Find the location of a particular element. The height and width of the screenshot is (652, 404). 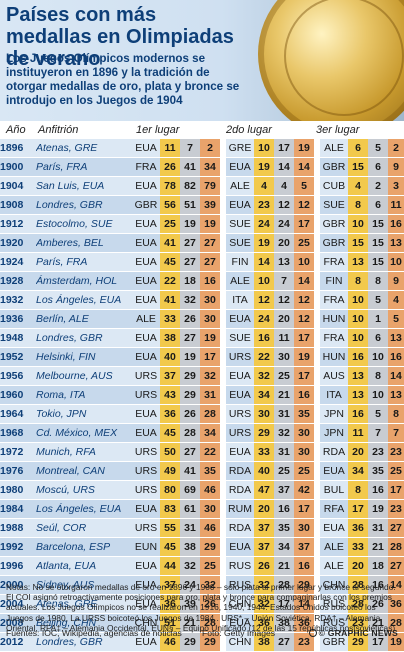

host-cell: Los Ángeles, EUA is located at coordinates (84, 300).